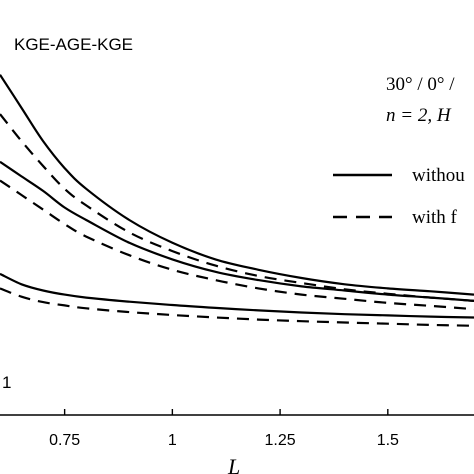  What do you see at coordinates (224, 429) in the screenshot?
I see `x-axis-ticks: 0.75 1 1.25 1.5` at bounding box center [224, 429].